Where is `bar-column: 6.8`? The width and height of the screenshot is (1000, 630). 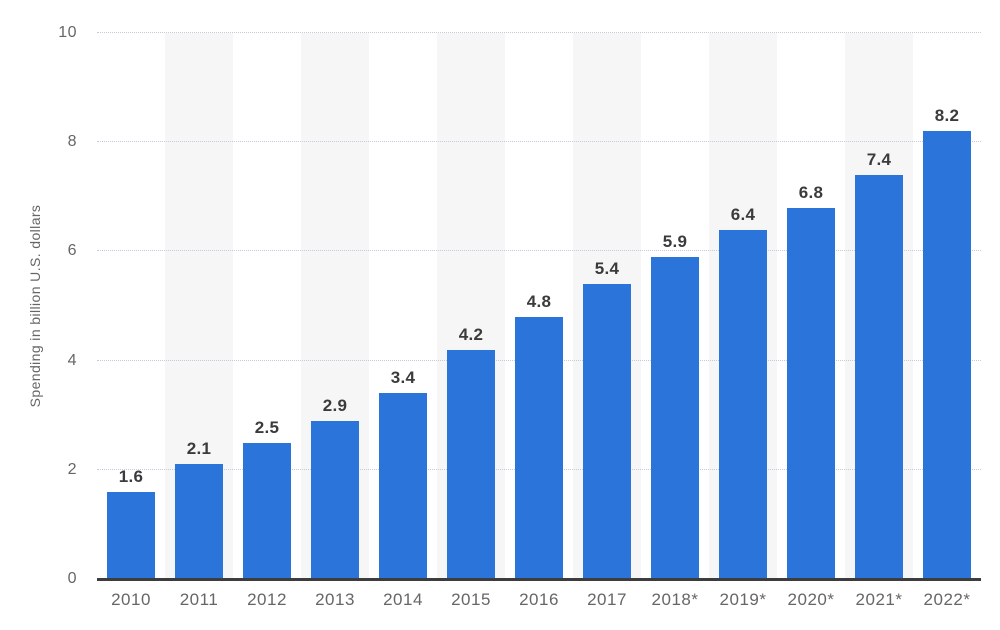 bar-column: 6.8 is located at coordinates (811, 306).